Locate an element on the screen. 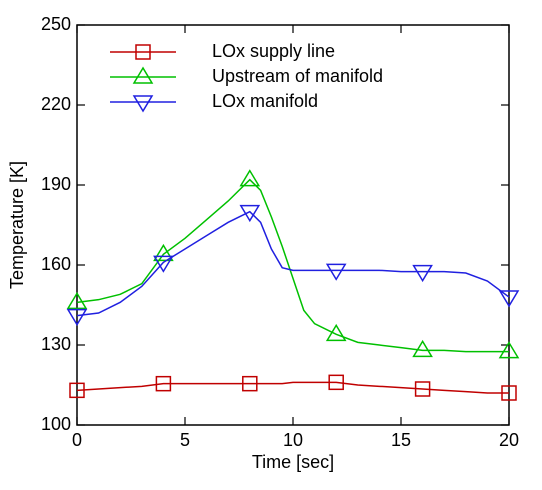 The height and width of the screenshot is (490, 542). y-tick-label: 250 is located at coordinates (56, 24).